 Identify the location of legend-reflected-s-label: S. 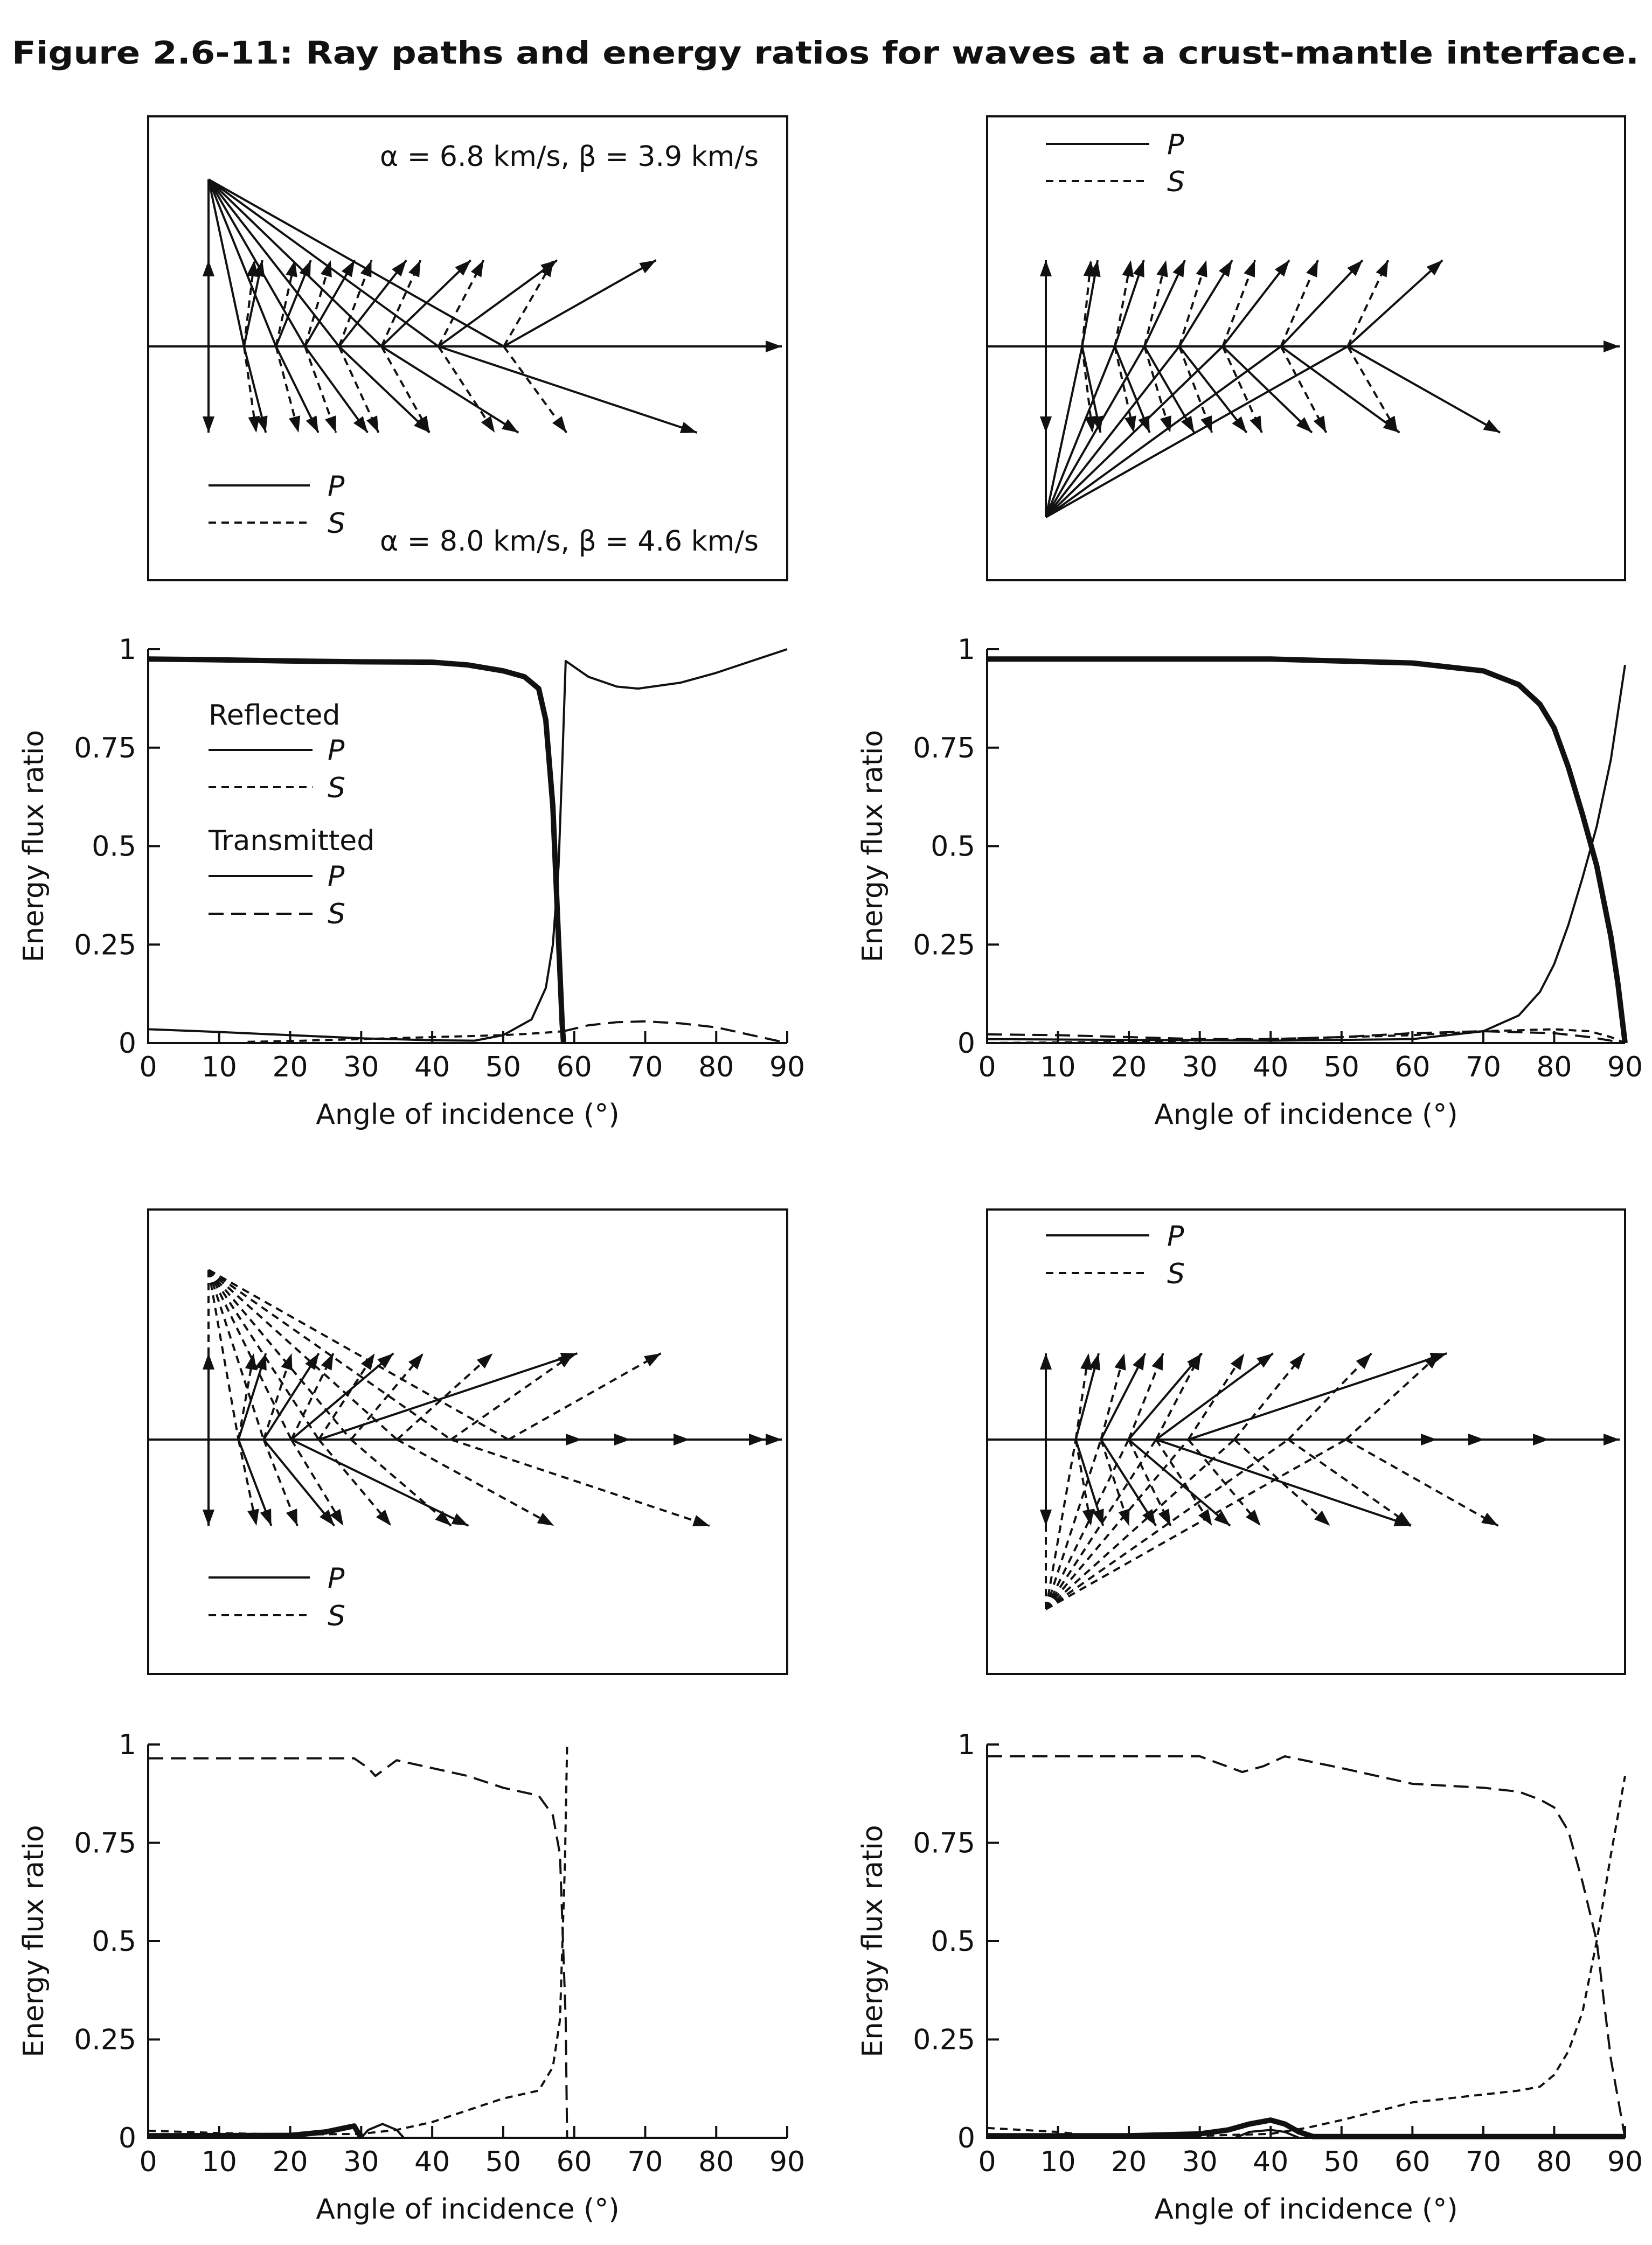
(336, 788).